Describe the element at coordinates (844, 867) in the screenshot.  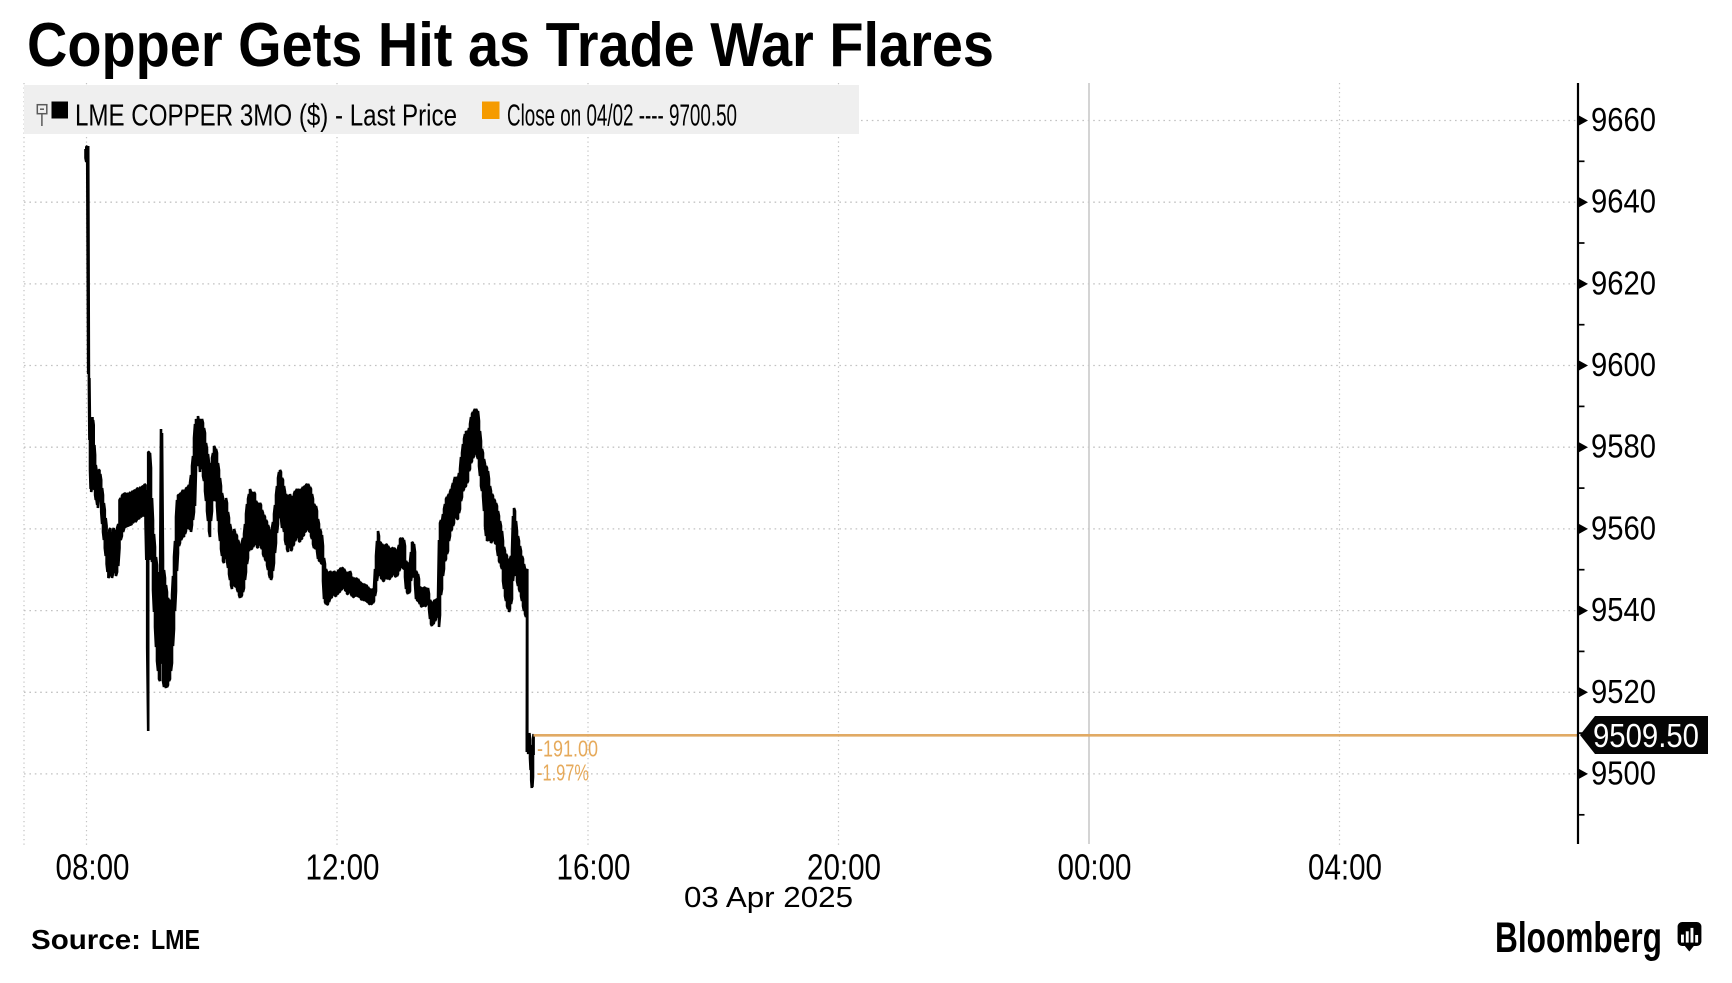
I see `svg-text: 20:00` at that location.